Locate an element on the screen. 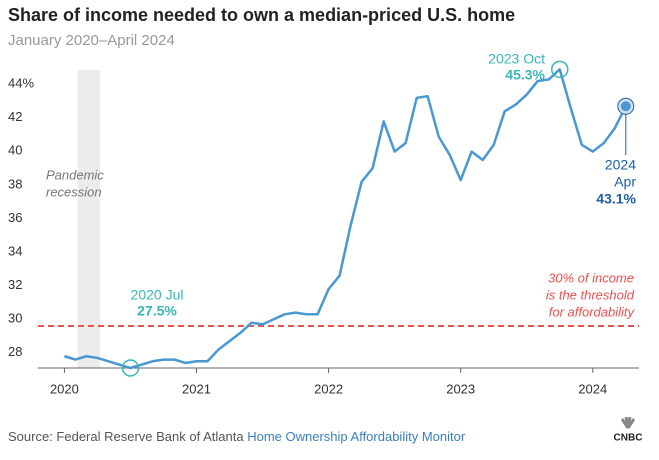 This screenshot has width=659, height=460. y-tick-label: 36 is located at coordinates (15, 217).